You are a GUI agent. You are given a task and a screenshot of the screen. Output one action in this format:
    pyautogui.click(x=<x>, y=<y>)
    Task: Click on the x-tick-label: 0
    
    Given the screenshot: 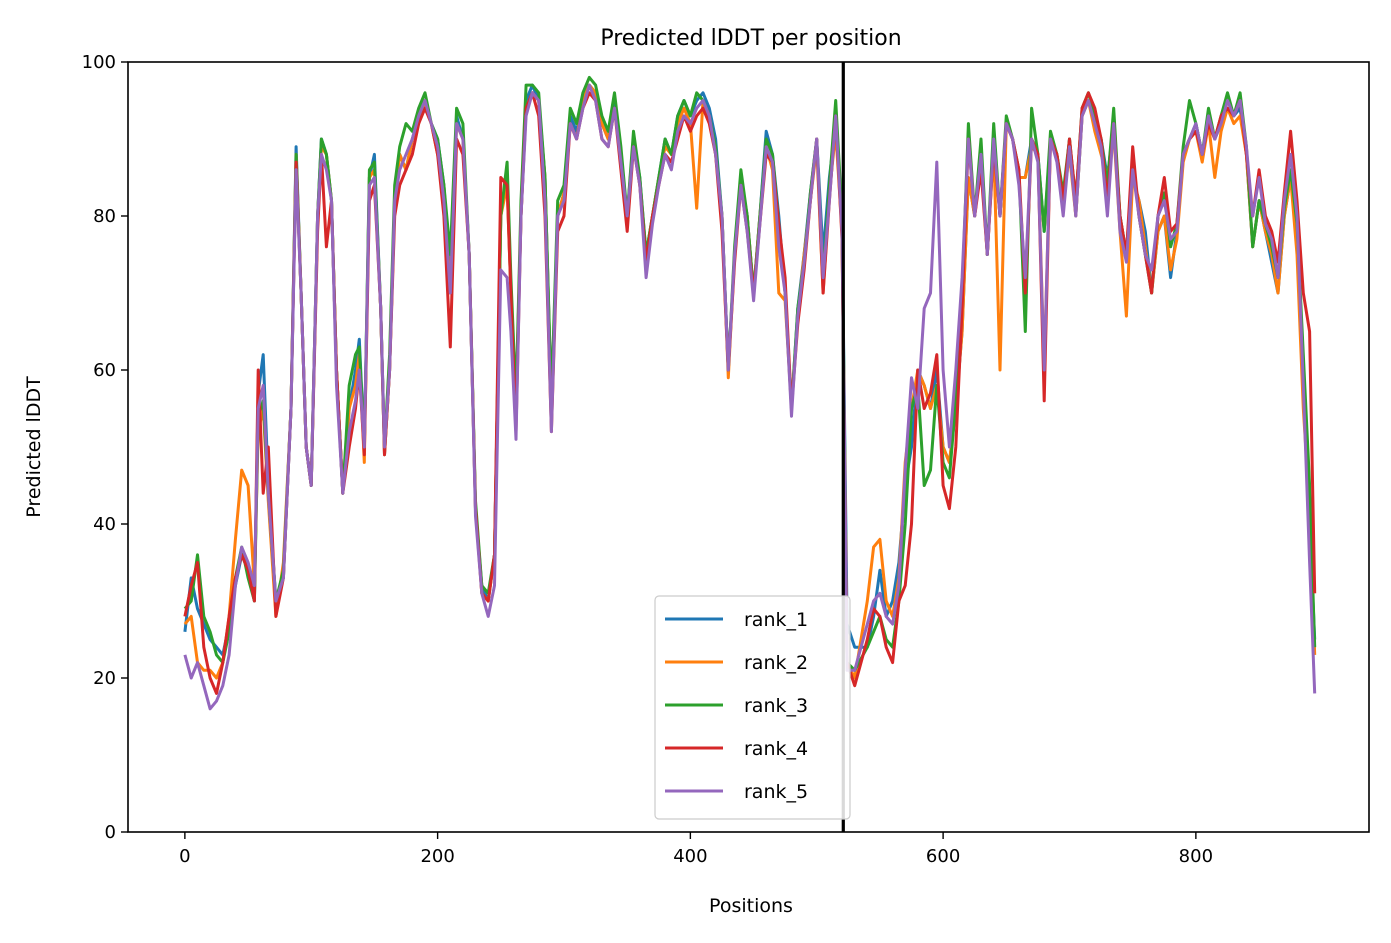 What is the action you would take?
    pyautogui.click(x=184, y=856)
    